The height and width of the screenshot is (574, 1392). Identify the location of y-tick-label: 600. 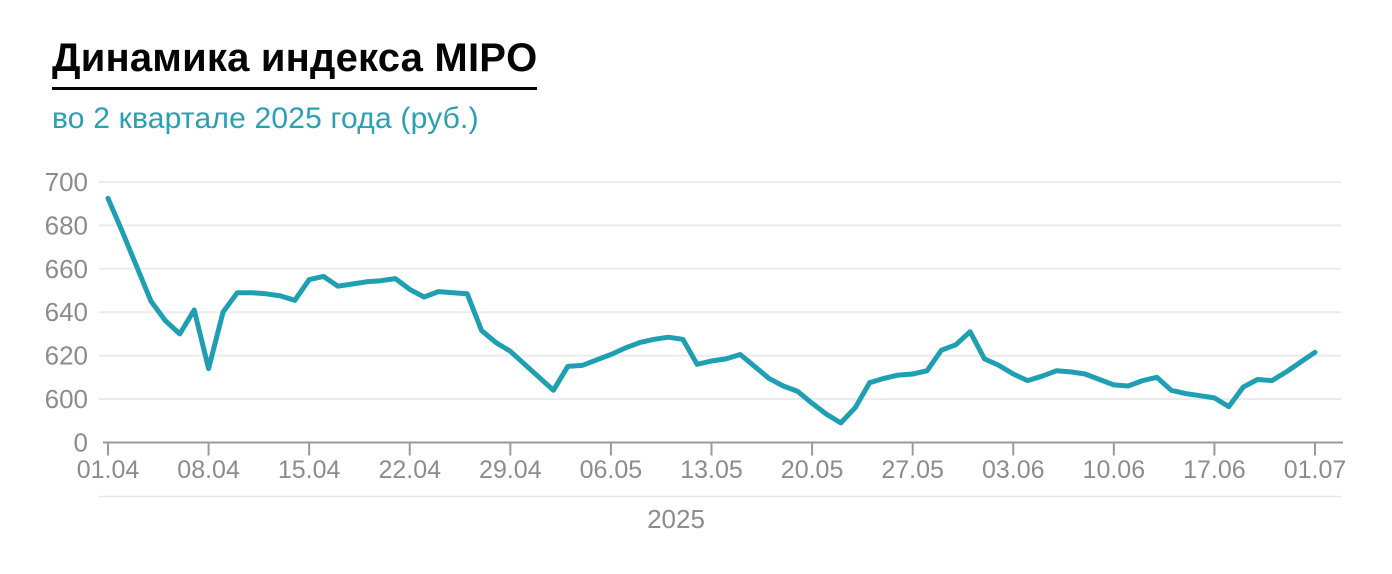
(66, 399).